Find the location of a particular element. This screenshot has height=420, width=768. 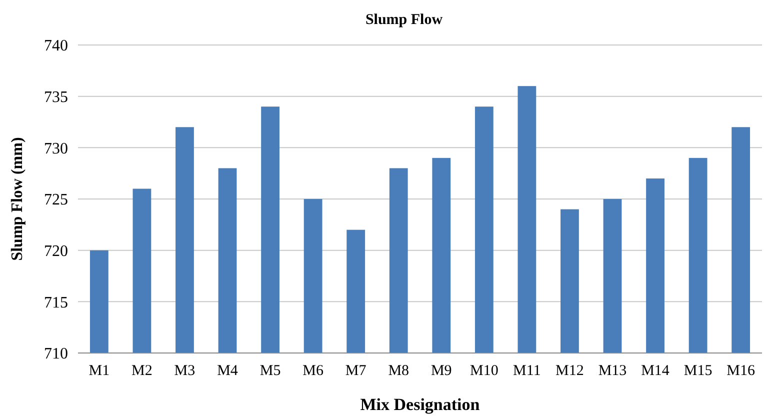

y-tick-label: 710 is located at coordinates (56, 354).